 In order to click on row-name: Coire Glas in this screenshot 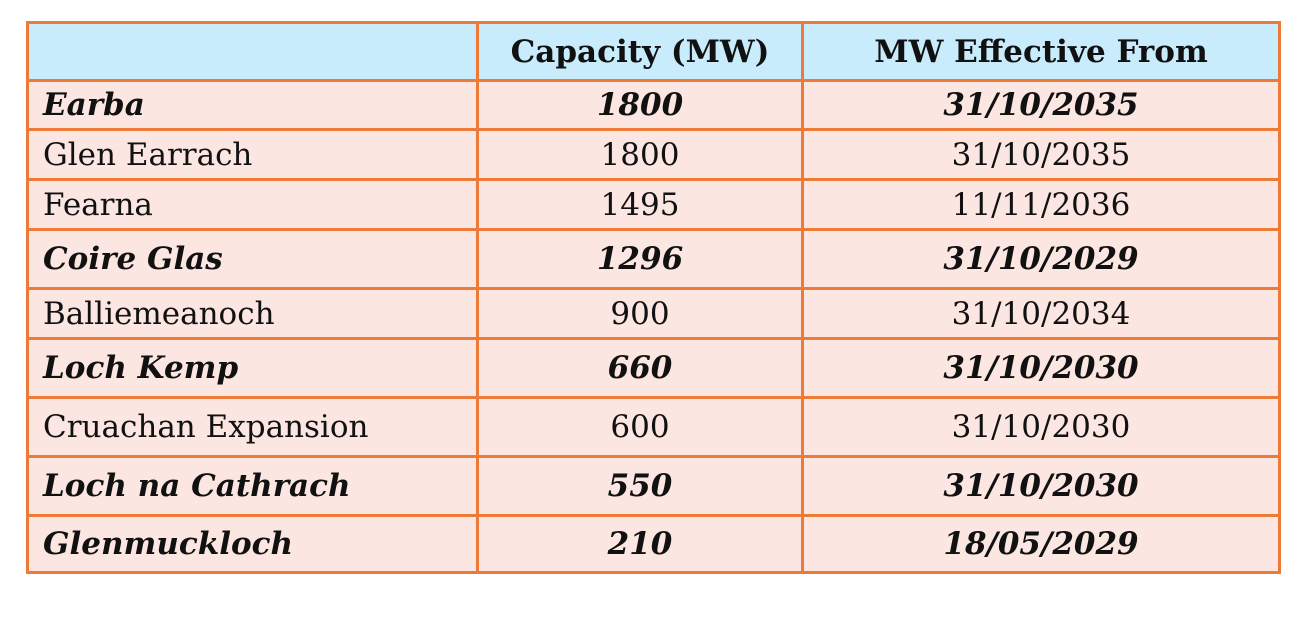, I will do `click(252, 259)`.